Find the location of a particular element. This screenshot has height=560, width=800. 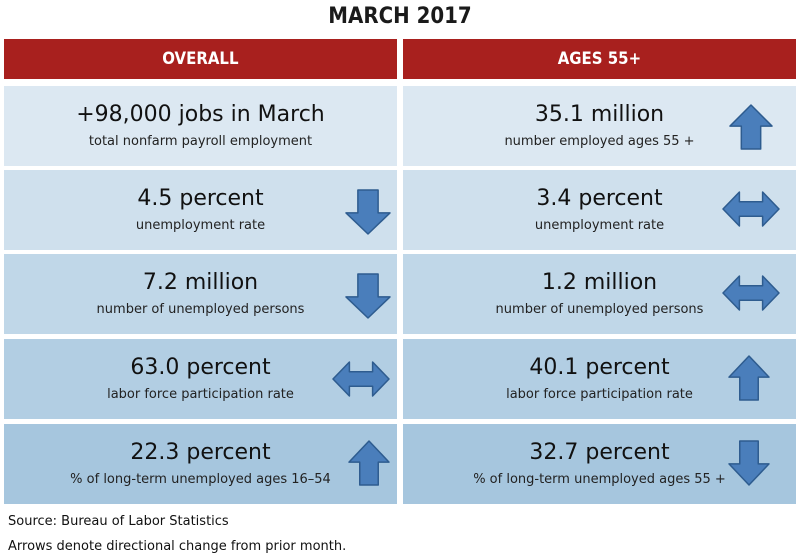

overall-label: total nonfarm payroll employment is located at coordinates (200, 141).